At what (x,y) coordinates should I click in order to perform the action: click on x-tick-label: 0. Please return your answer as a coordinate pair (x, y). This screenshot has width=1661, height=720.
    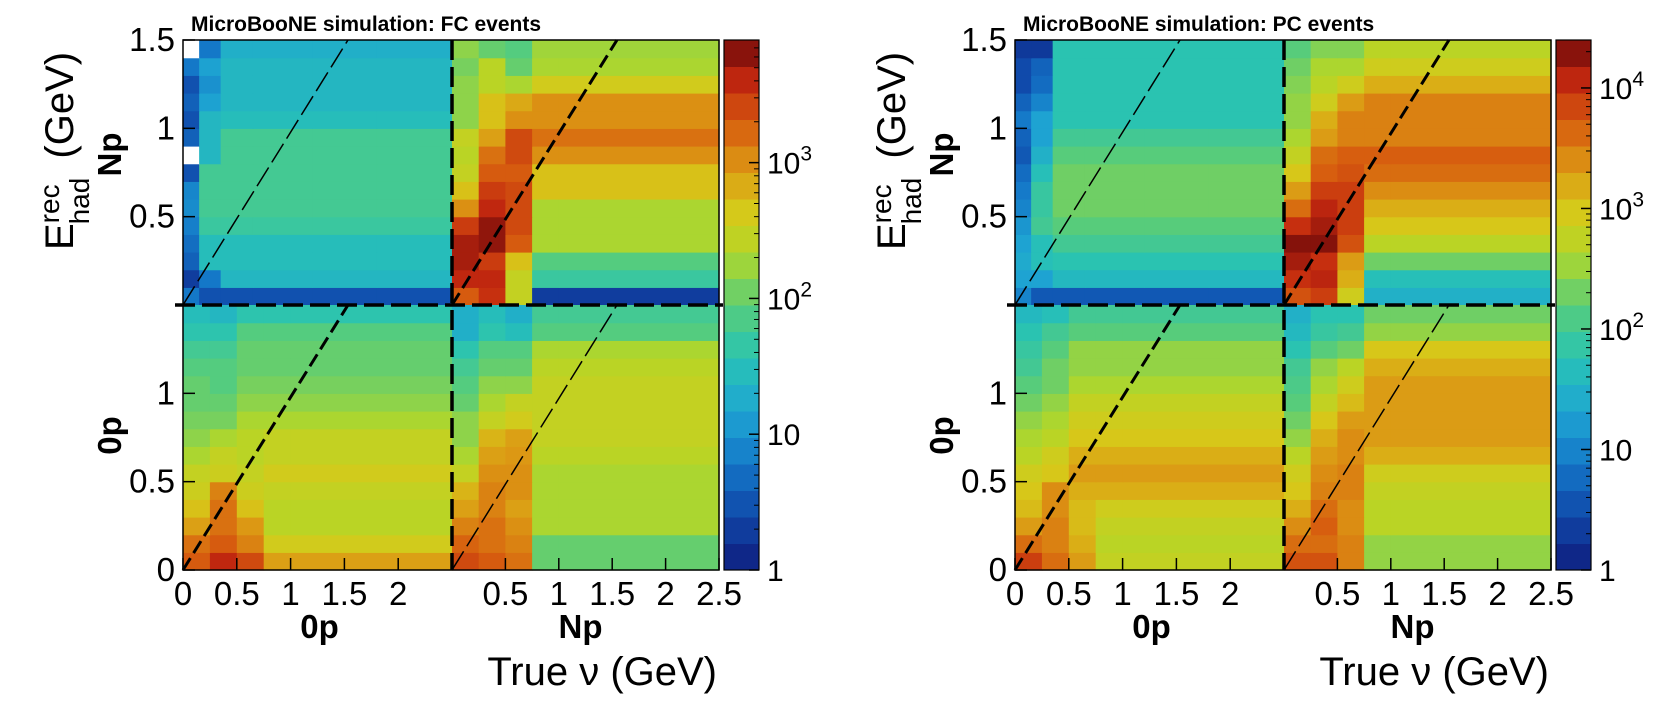
    Looking at the image, I should click on (1015, 593).